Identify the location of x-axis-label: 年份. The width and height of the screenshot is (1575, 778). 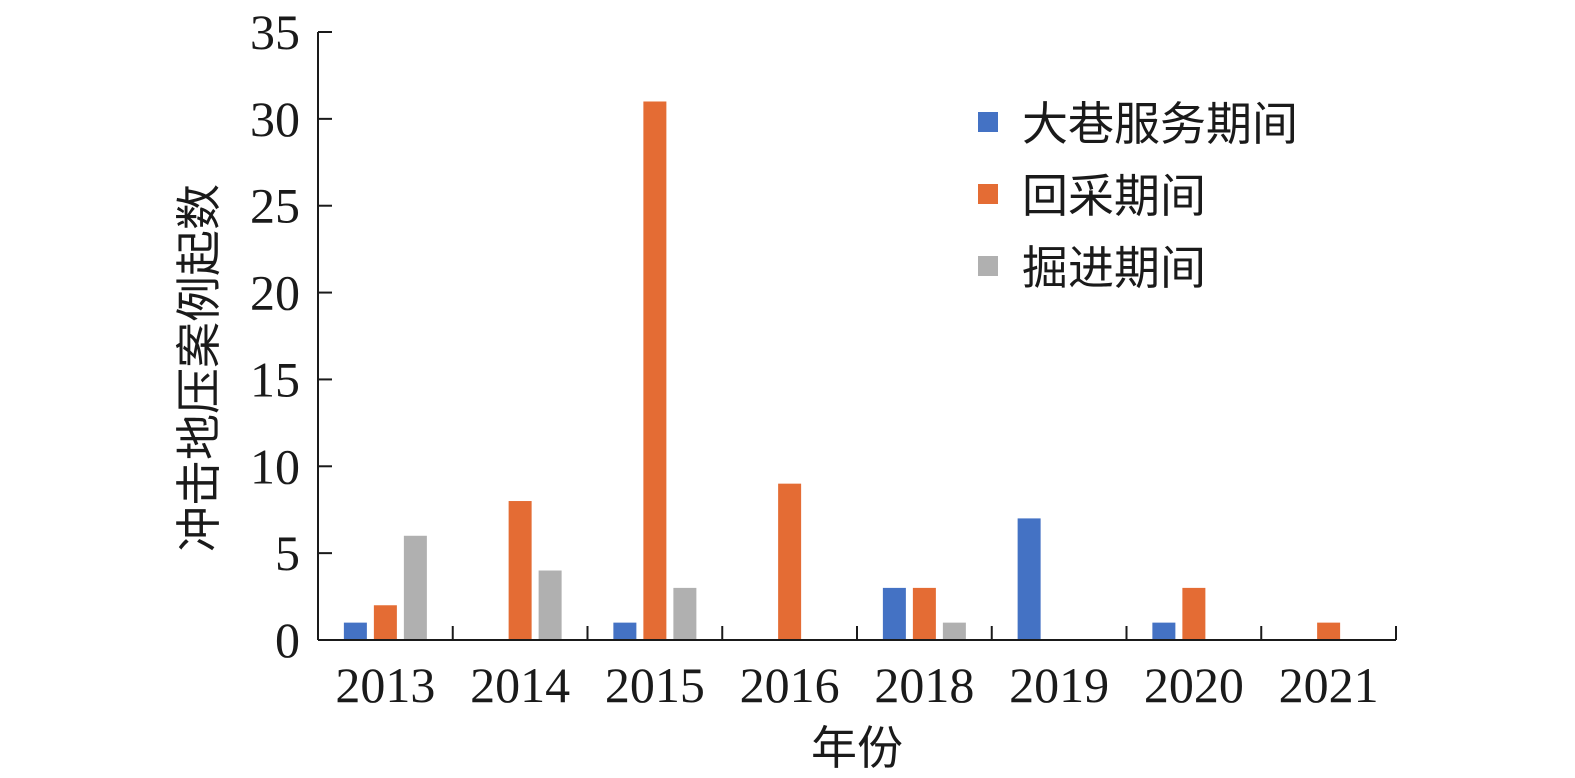
(857, 748).